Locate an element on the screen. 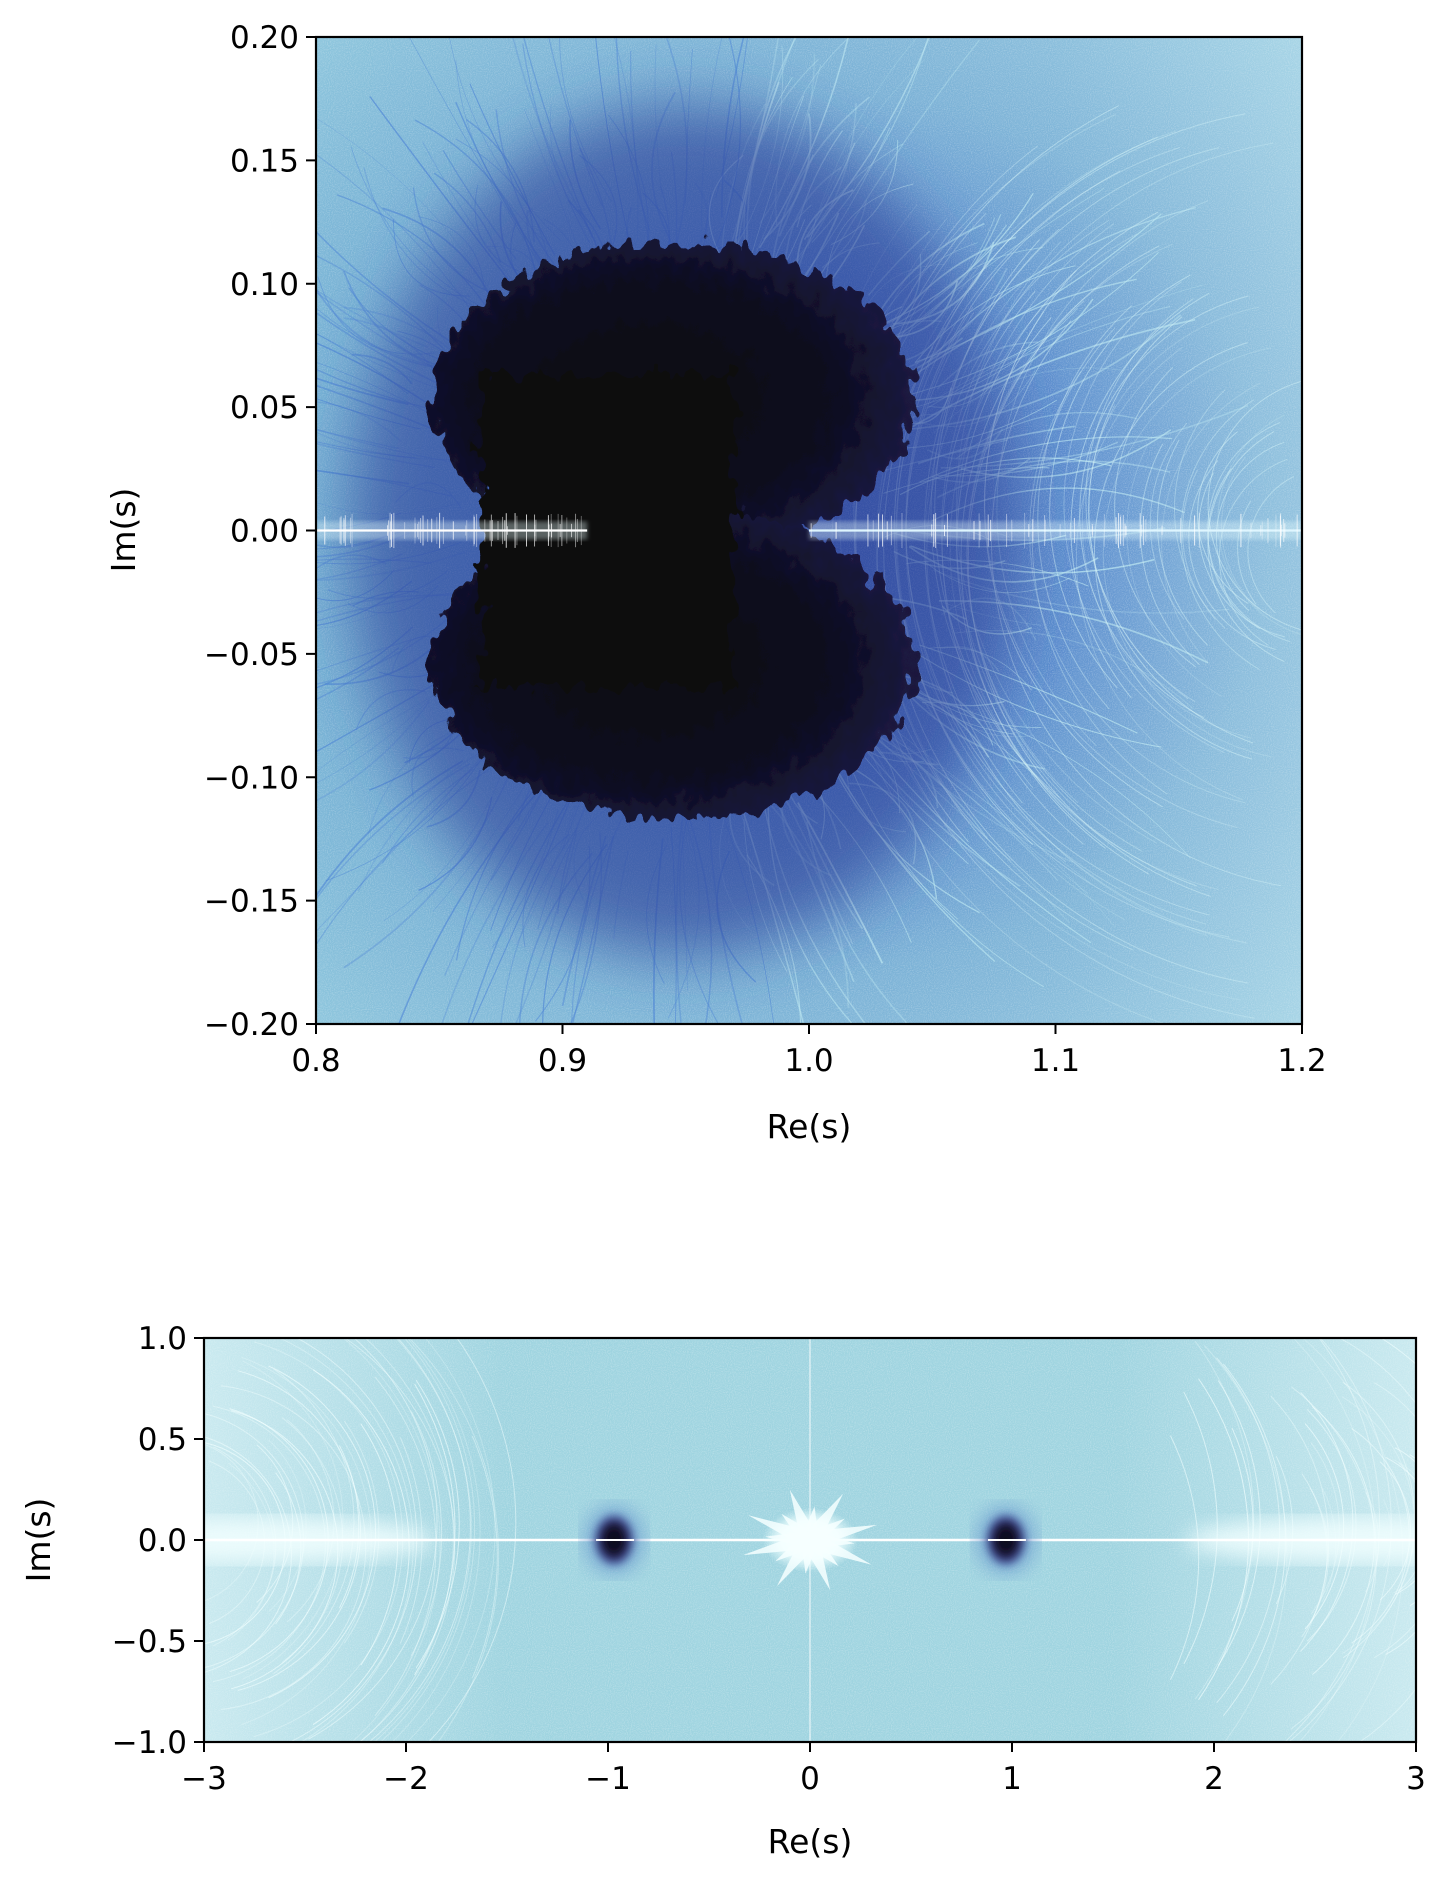  x-tick-label: −2 is located at coordinates (406, 1779).